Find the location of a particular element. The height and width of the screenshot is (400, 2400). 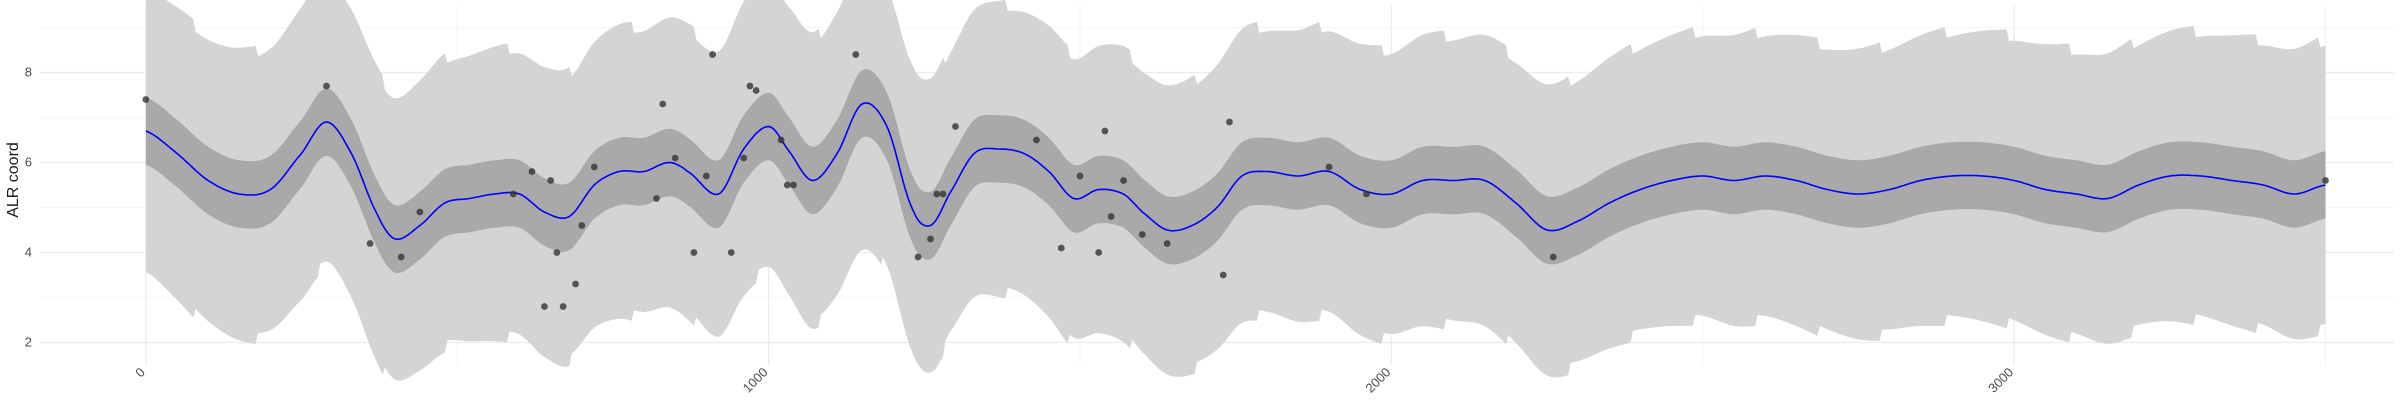

x-tick-label: 3000 is located at coordinates (2000, 380).